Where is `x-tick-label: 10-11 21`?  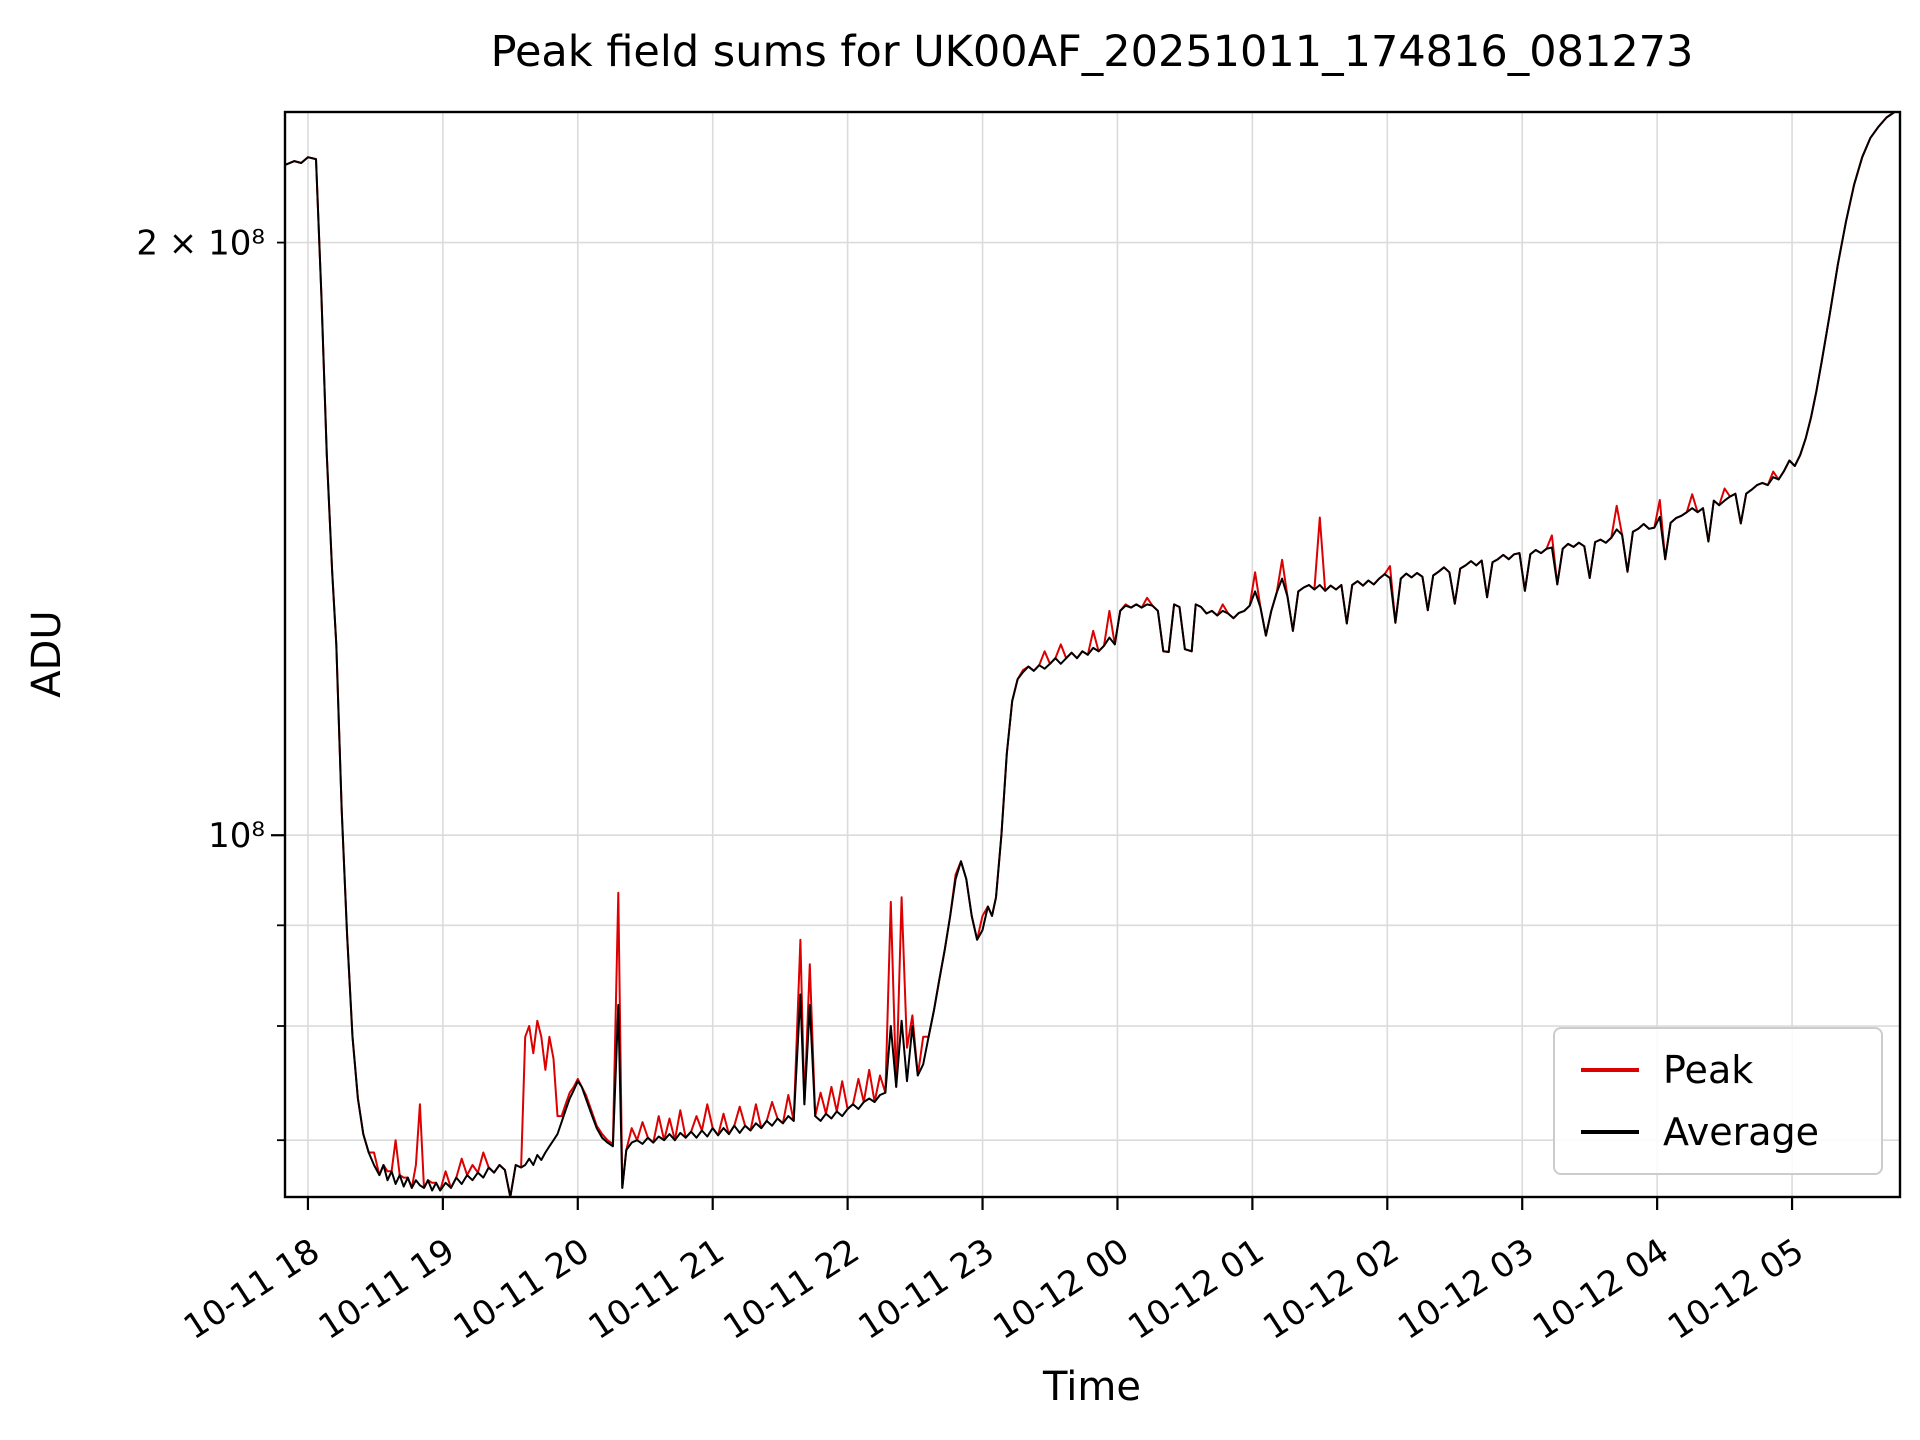
x-tick-label: 10-11 21 is located at coordinates (657, 1289).